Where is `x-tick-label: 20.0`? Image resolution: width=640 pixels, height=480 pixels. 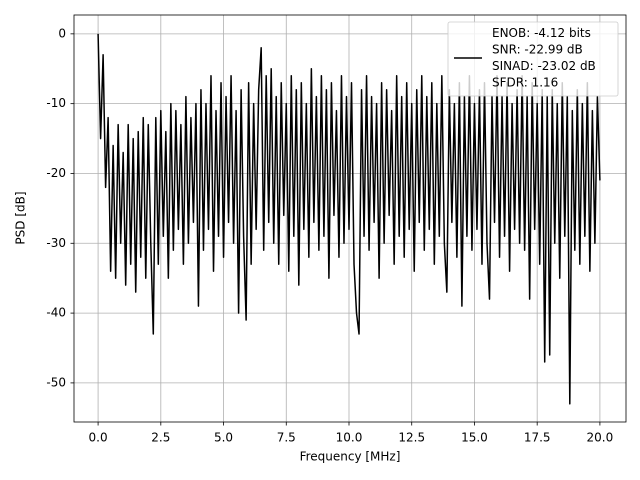 x-tick-label: 20.0 is located at coordinates (600, 438).